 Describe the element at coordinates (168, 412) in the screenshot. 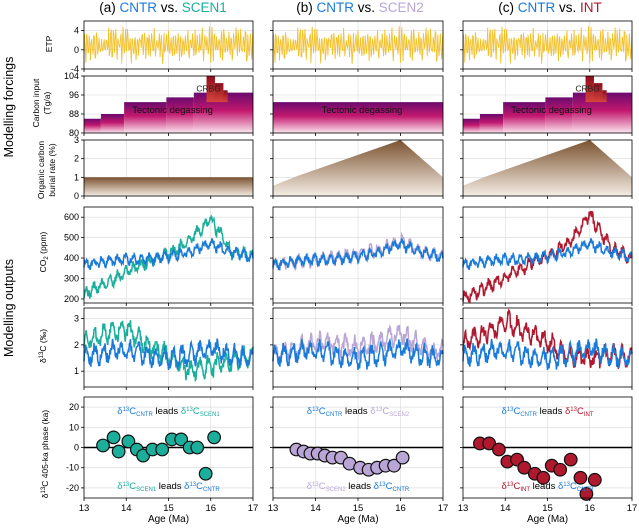

I see `leads-annotation-top: δ13CCNTR leads δ13CSCEN1` at that location.